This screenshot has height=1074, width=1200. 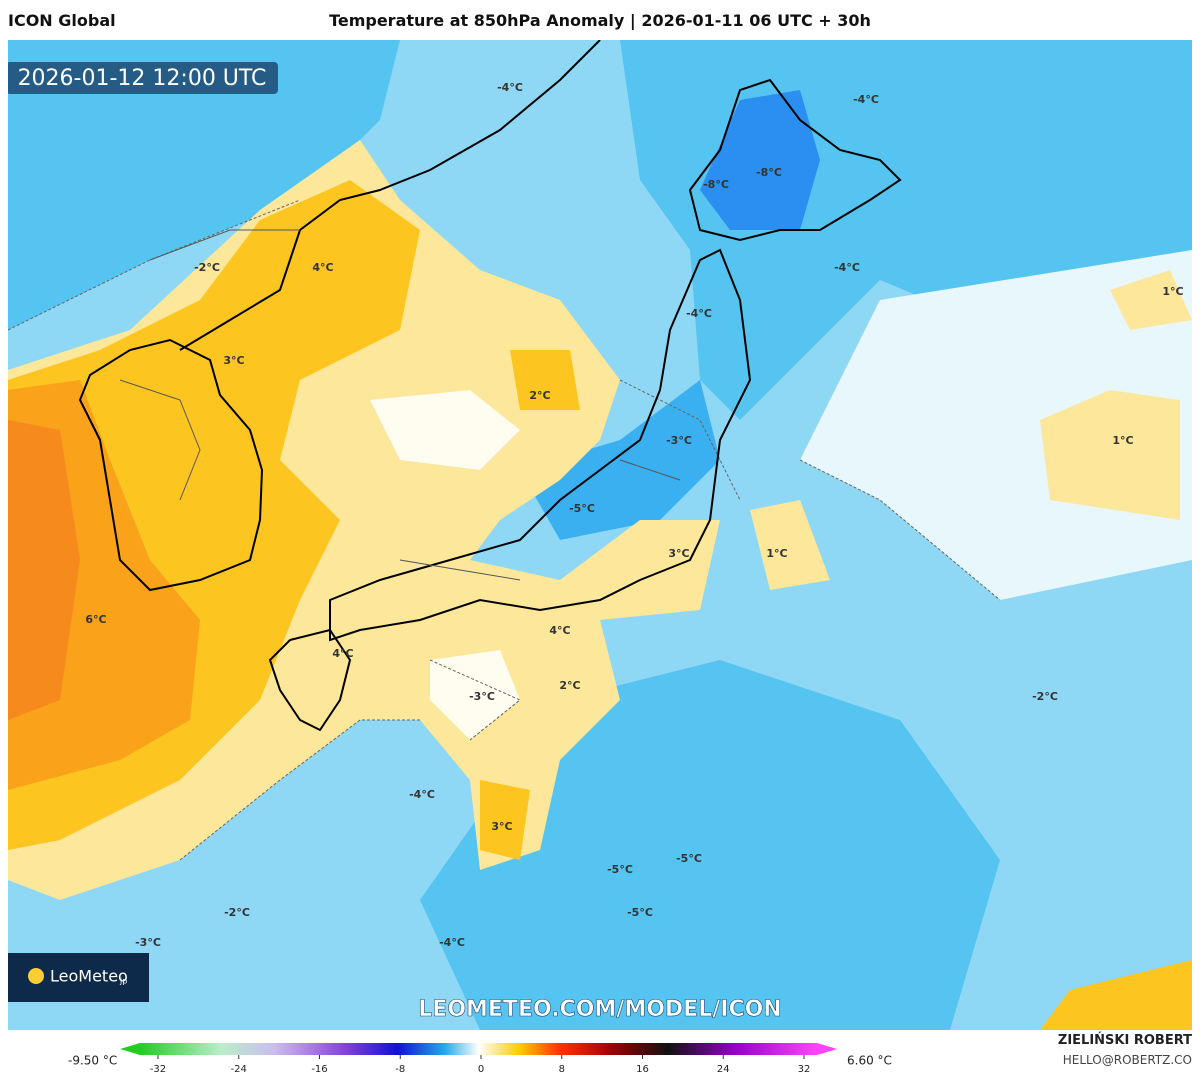 What do you see at coordinates (1127, 1060) in the screenshot?
I see `author-email: HELLO@ROBERTZ.CO` at bounding box center [1127, 1060].